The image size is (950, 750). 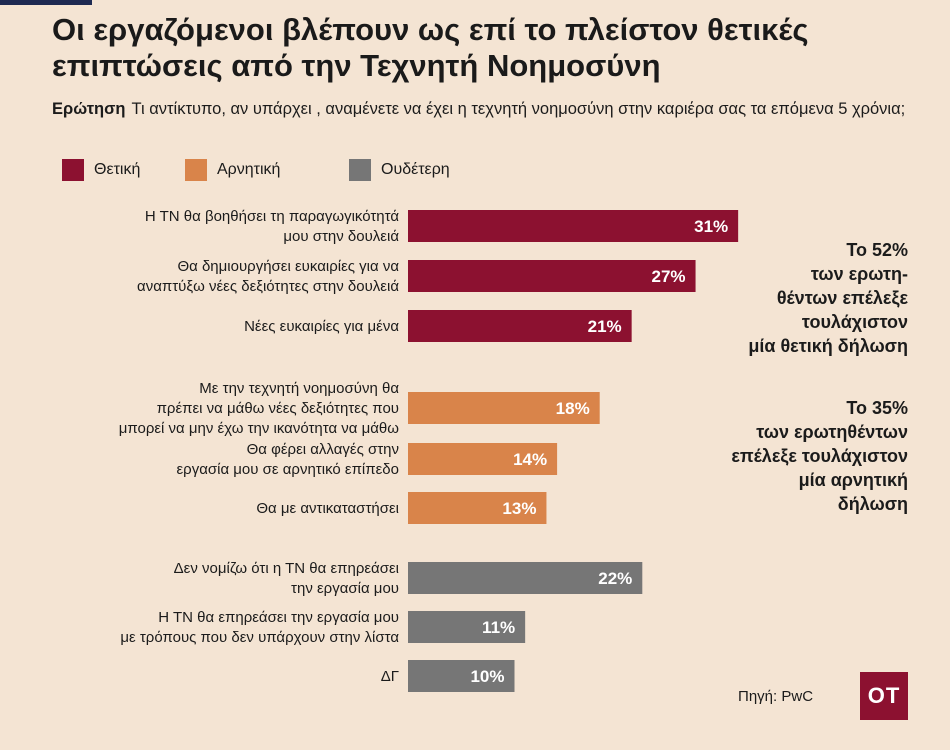 I want to click on question-label: Ερώτηση, so click(x=89, y=109).